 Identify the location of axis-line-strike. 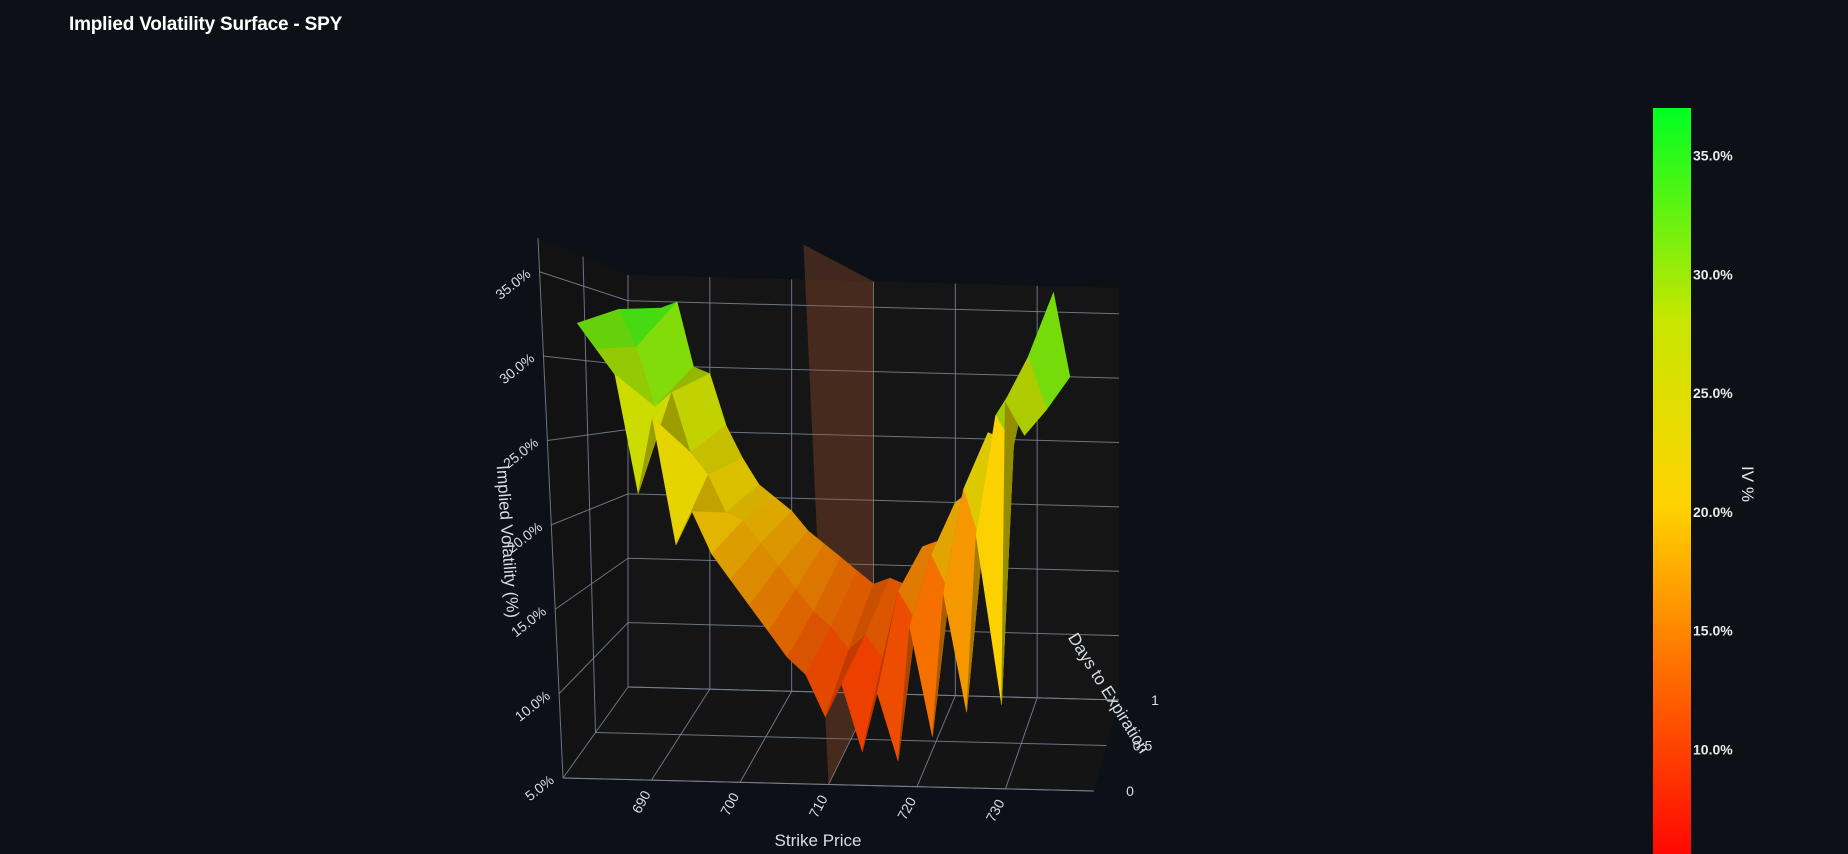
(828, 784).